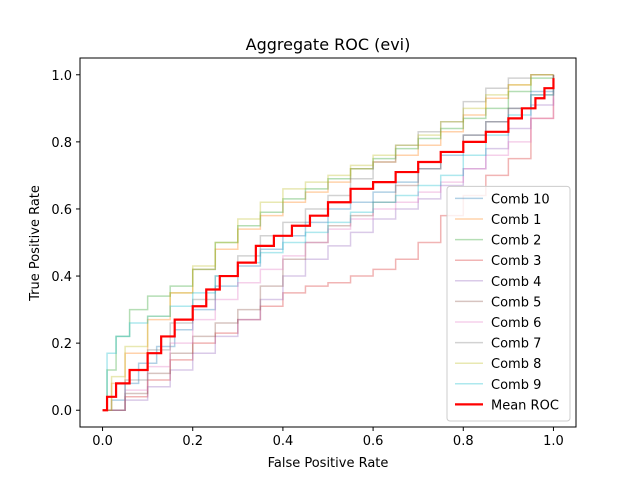 This screenshot has width=640, height=480. I want to click on legend-box, so click(508, 303).